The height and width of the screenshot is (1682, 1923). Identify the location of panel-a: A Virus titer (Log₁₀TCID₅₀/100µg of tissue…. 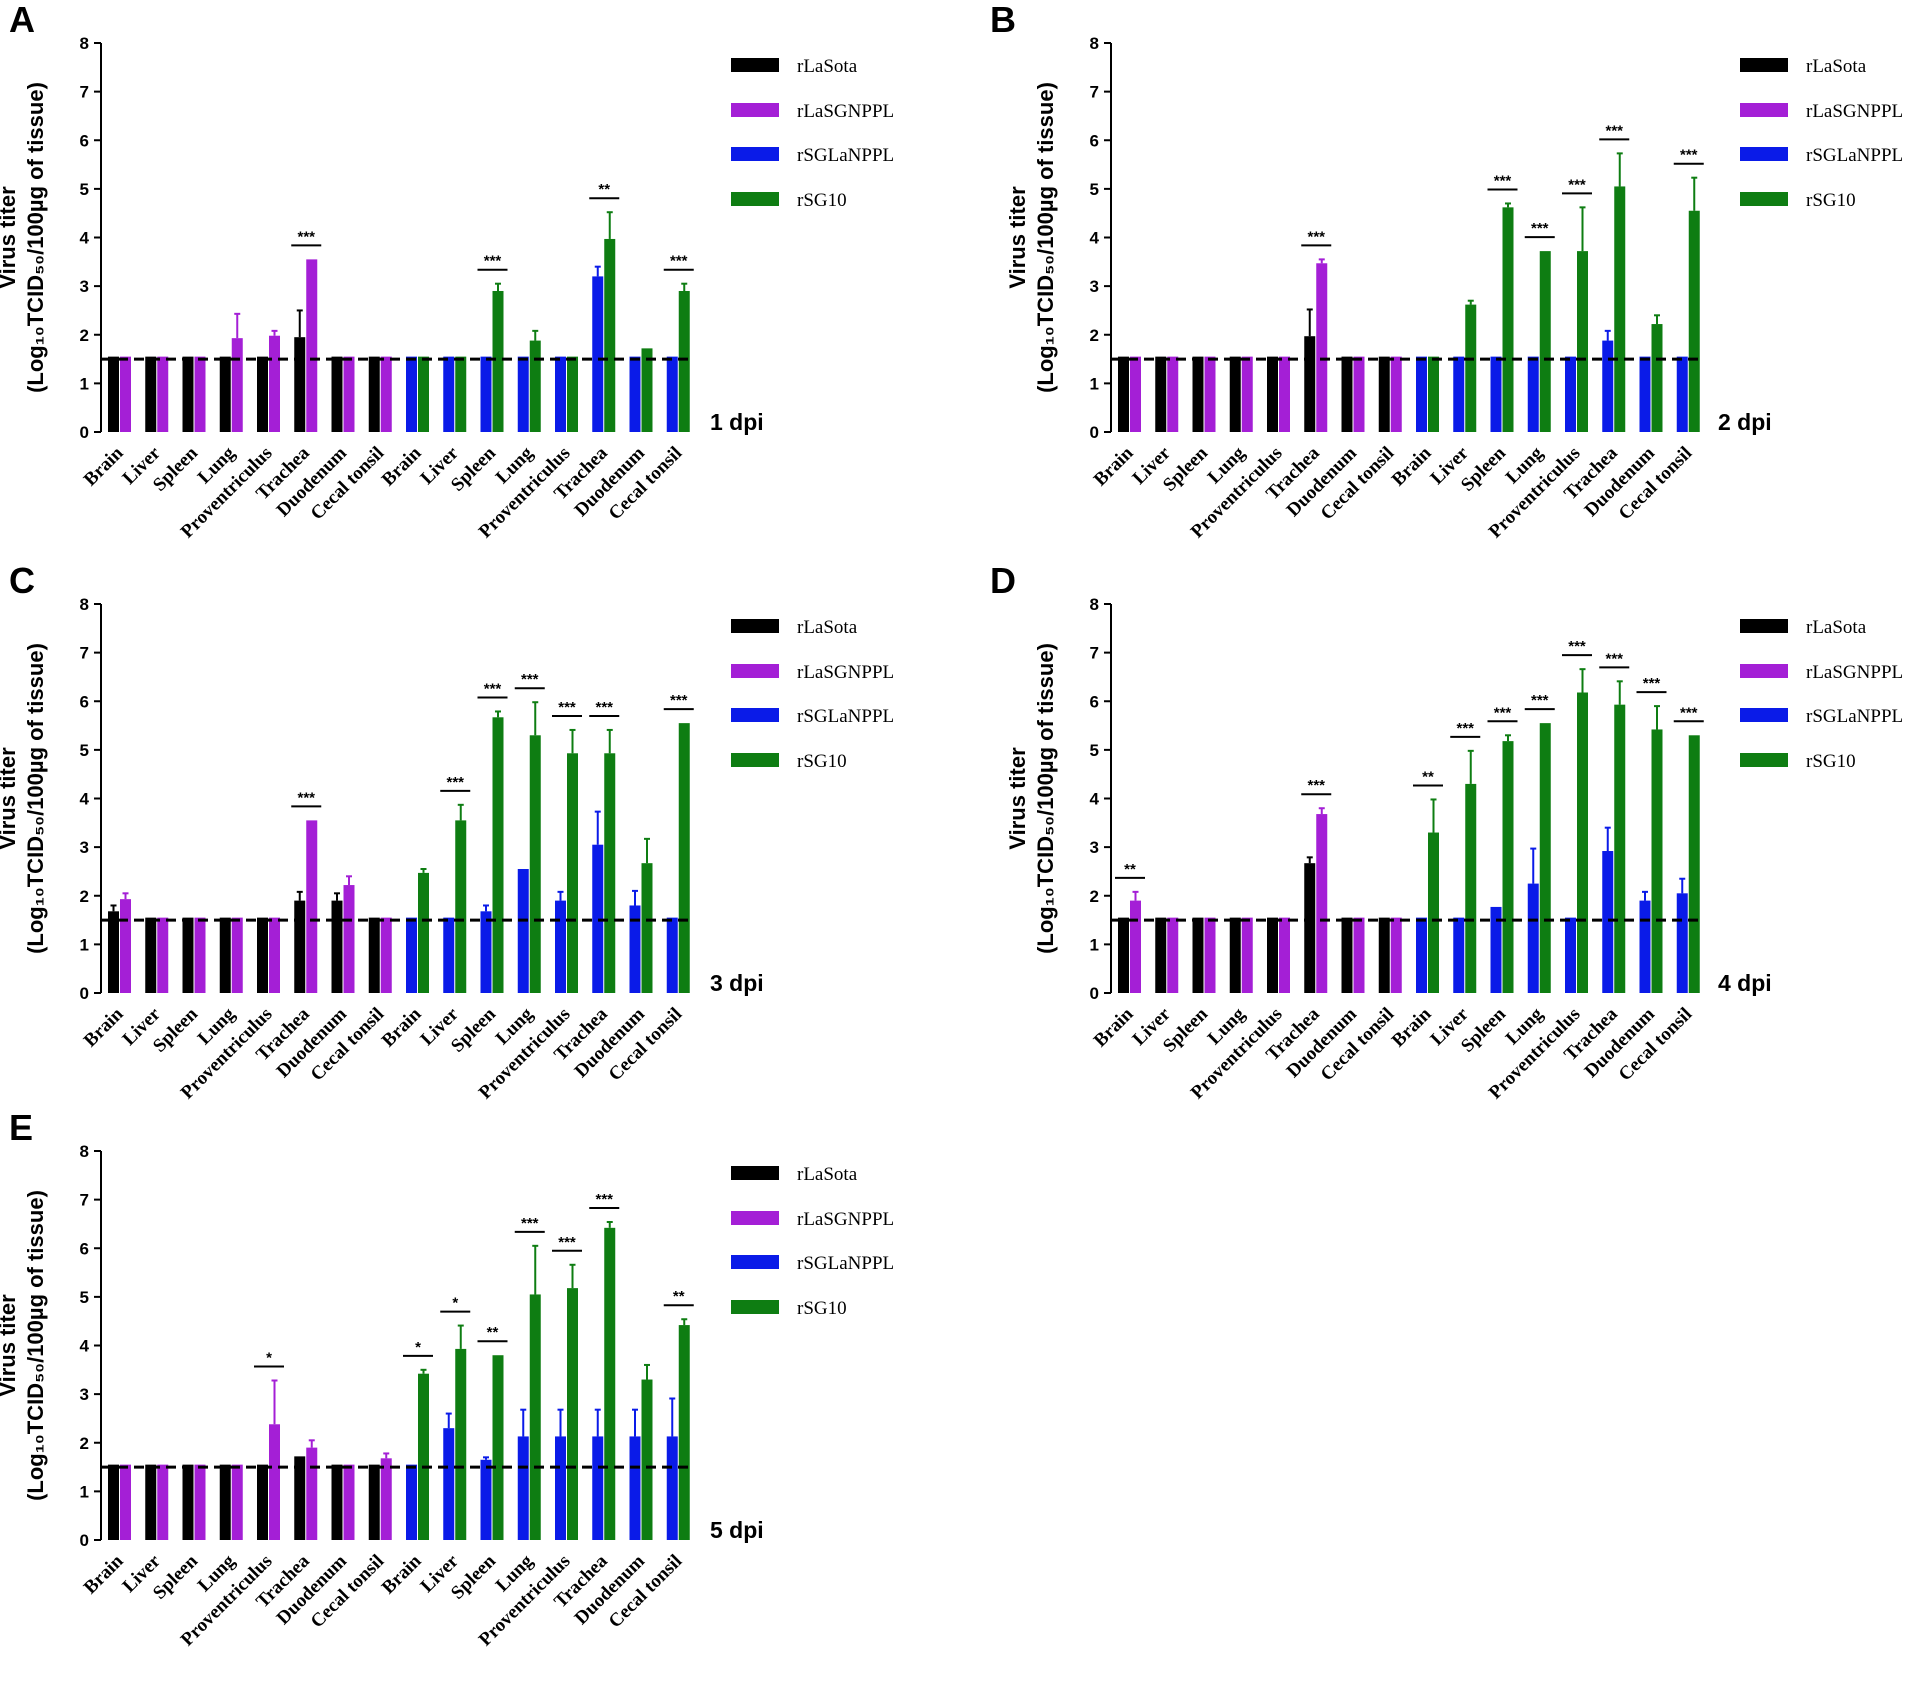
(447, 271).